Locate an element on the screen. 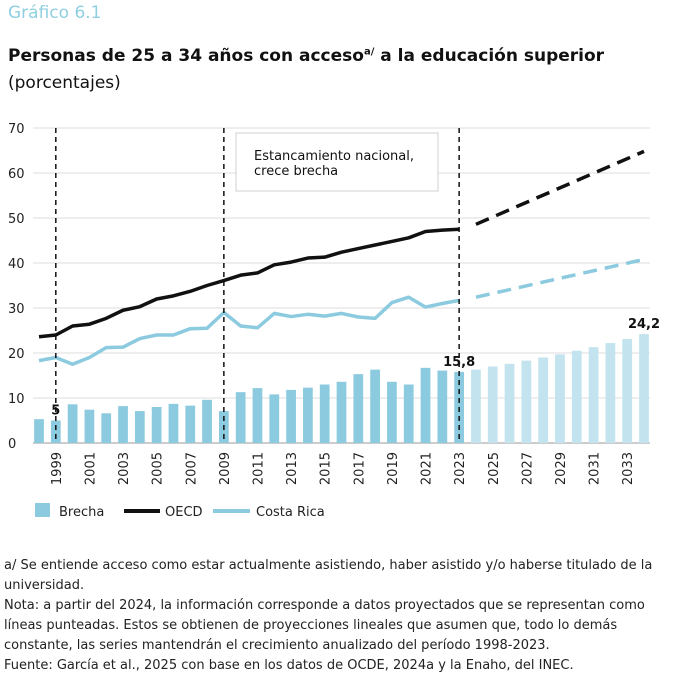  annotation-line-2: crece brecha is located at coordinates (296, 171).